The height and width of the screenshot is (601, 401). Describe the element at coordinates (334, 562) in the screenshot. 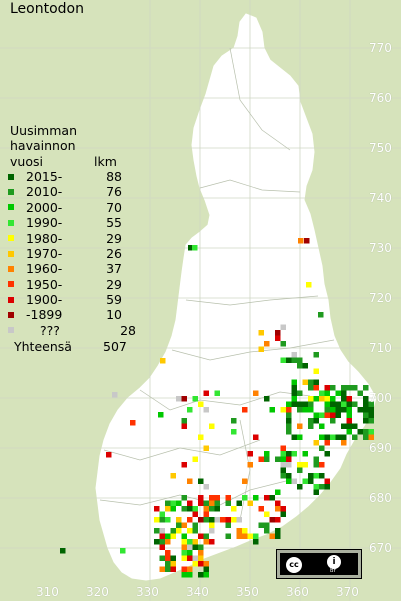

I see `attribution-icon: i` at that location.